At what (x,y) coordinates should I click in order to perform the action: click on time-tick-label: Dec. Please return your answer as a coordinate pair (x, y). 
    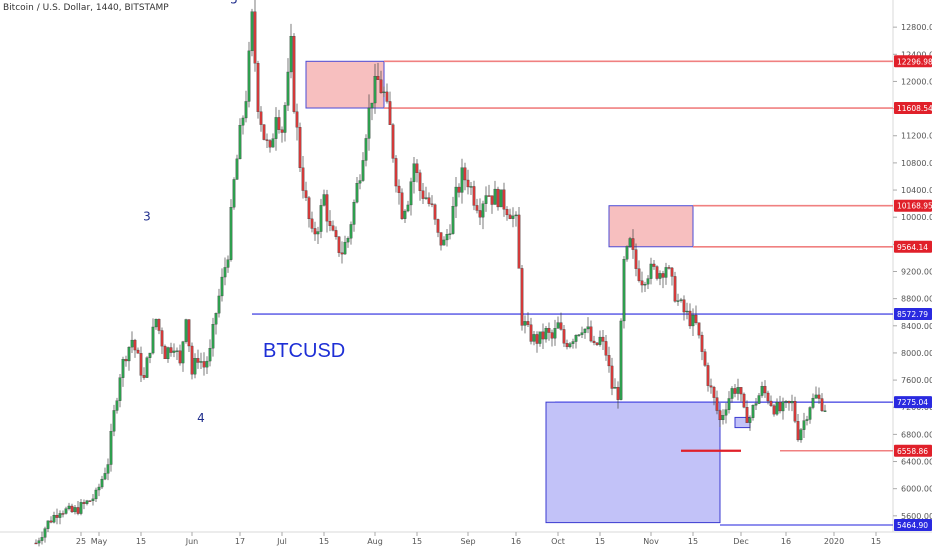
    Looking at the image, I should click on (740, 541).